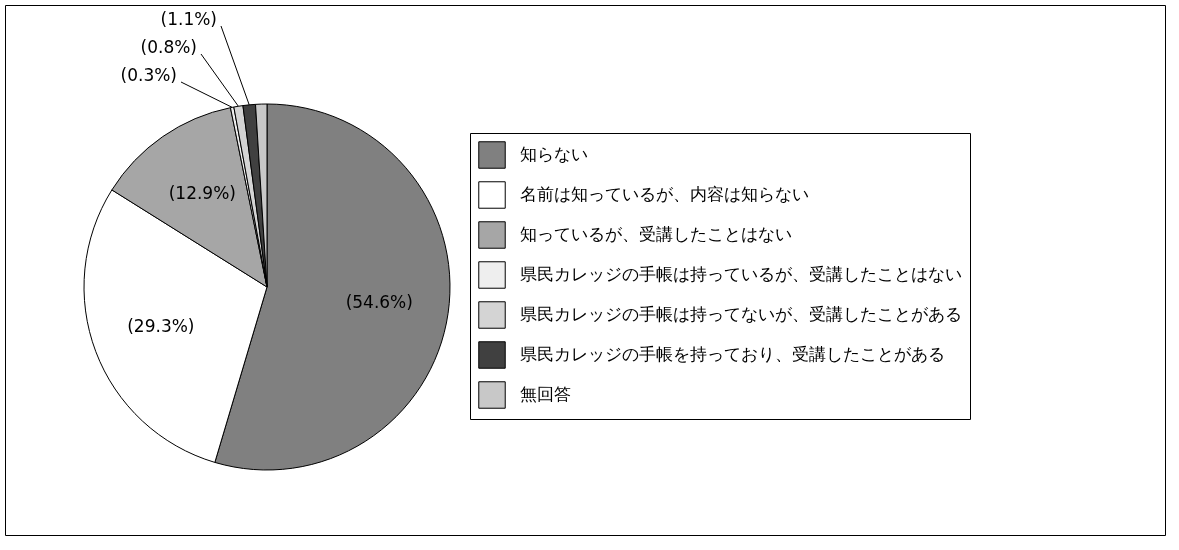  Describe the element at coordinates (168, 47) in the screenshot. I see `data-label: (0.8%)` at that location.